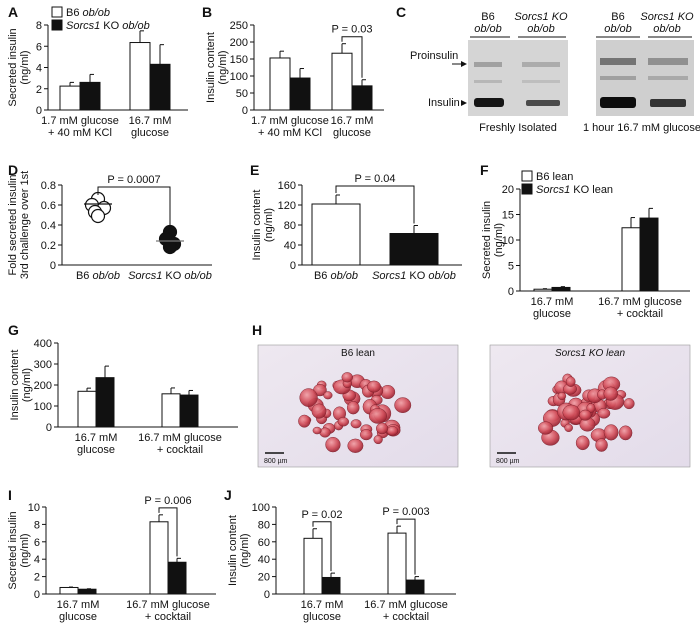  I want to click on x-tick-label: glucose, so click(78, 617).